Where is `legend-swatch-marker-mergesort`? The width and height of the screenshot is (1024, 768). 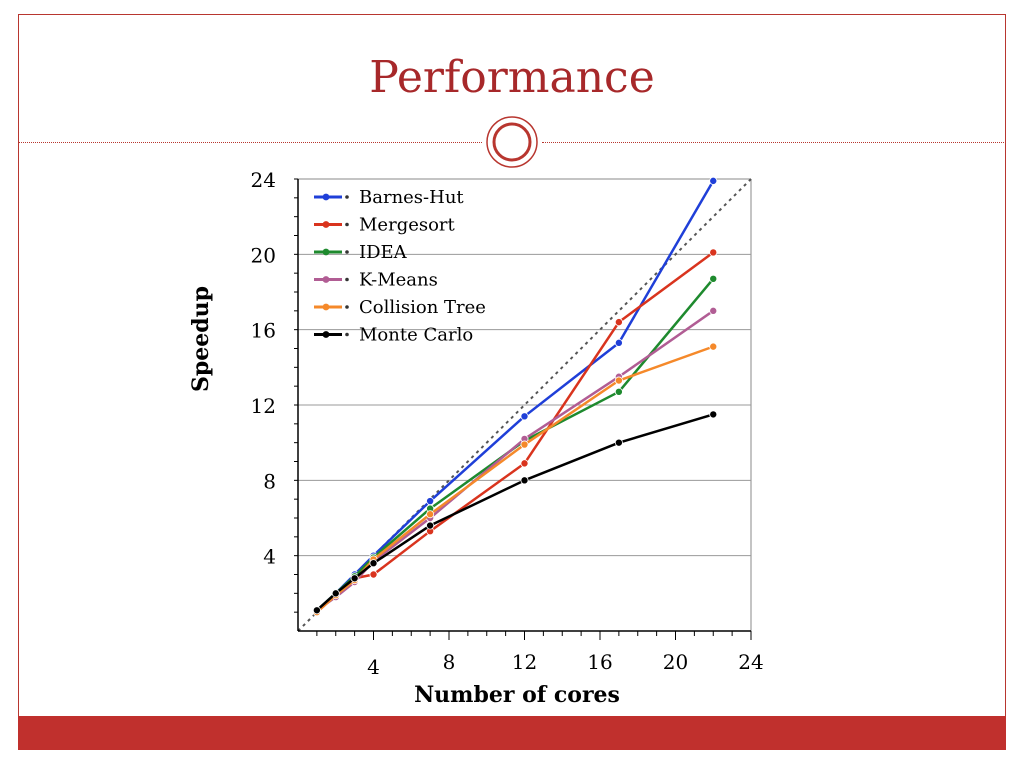 legend-swatch-marker-mergesort is located at coordinates (326, 224).